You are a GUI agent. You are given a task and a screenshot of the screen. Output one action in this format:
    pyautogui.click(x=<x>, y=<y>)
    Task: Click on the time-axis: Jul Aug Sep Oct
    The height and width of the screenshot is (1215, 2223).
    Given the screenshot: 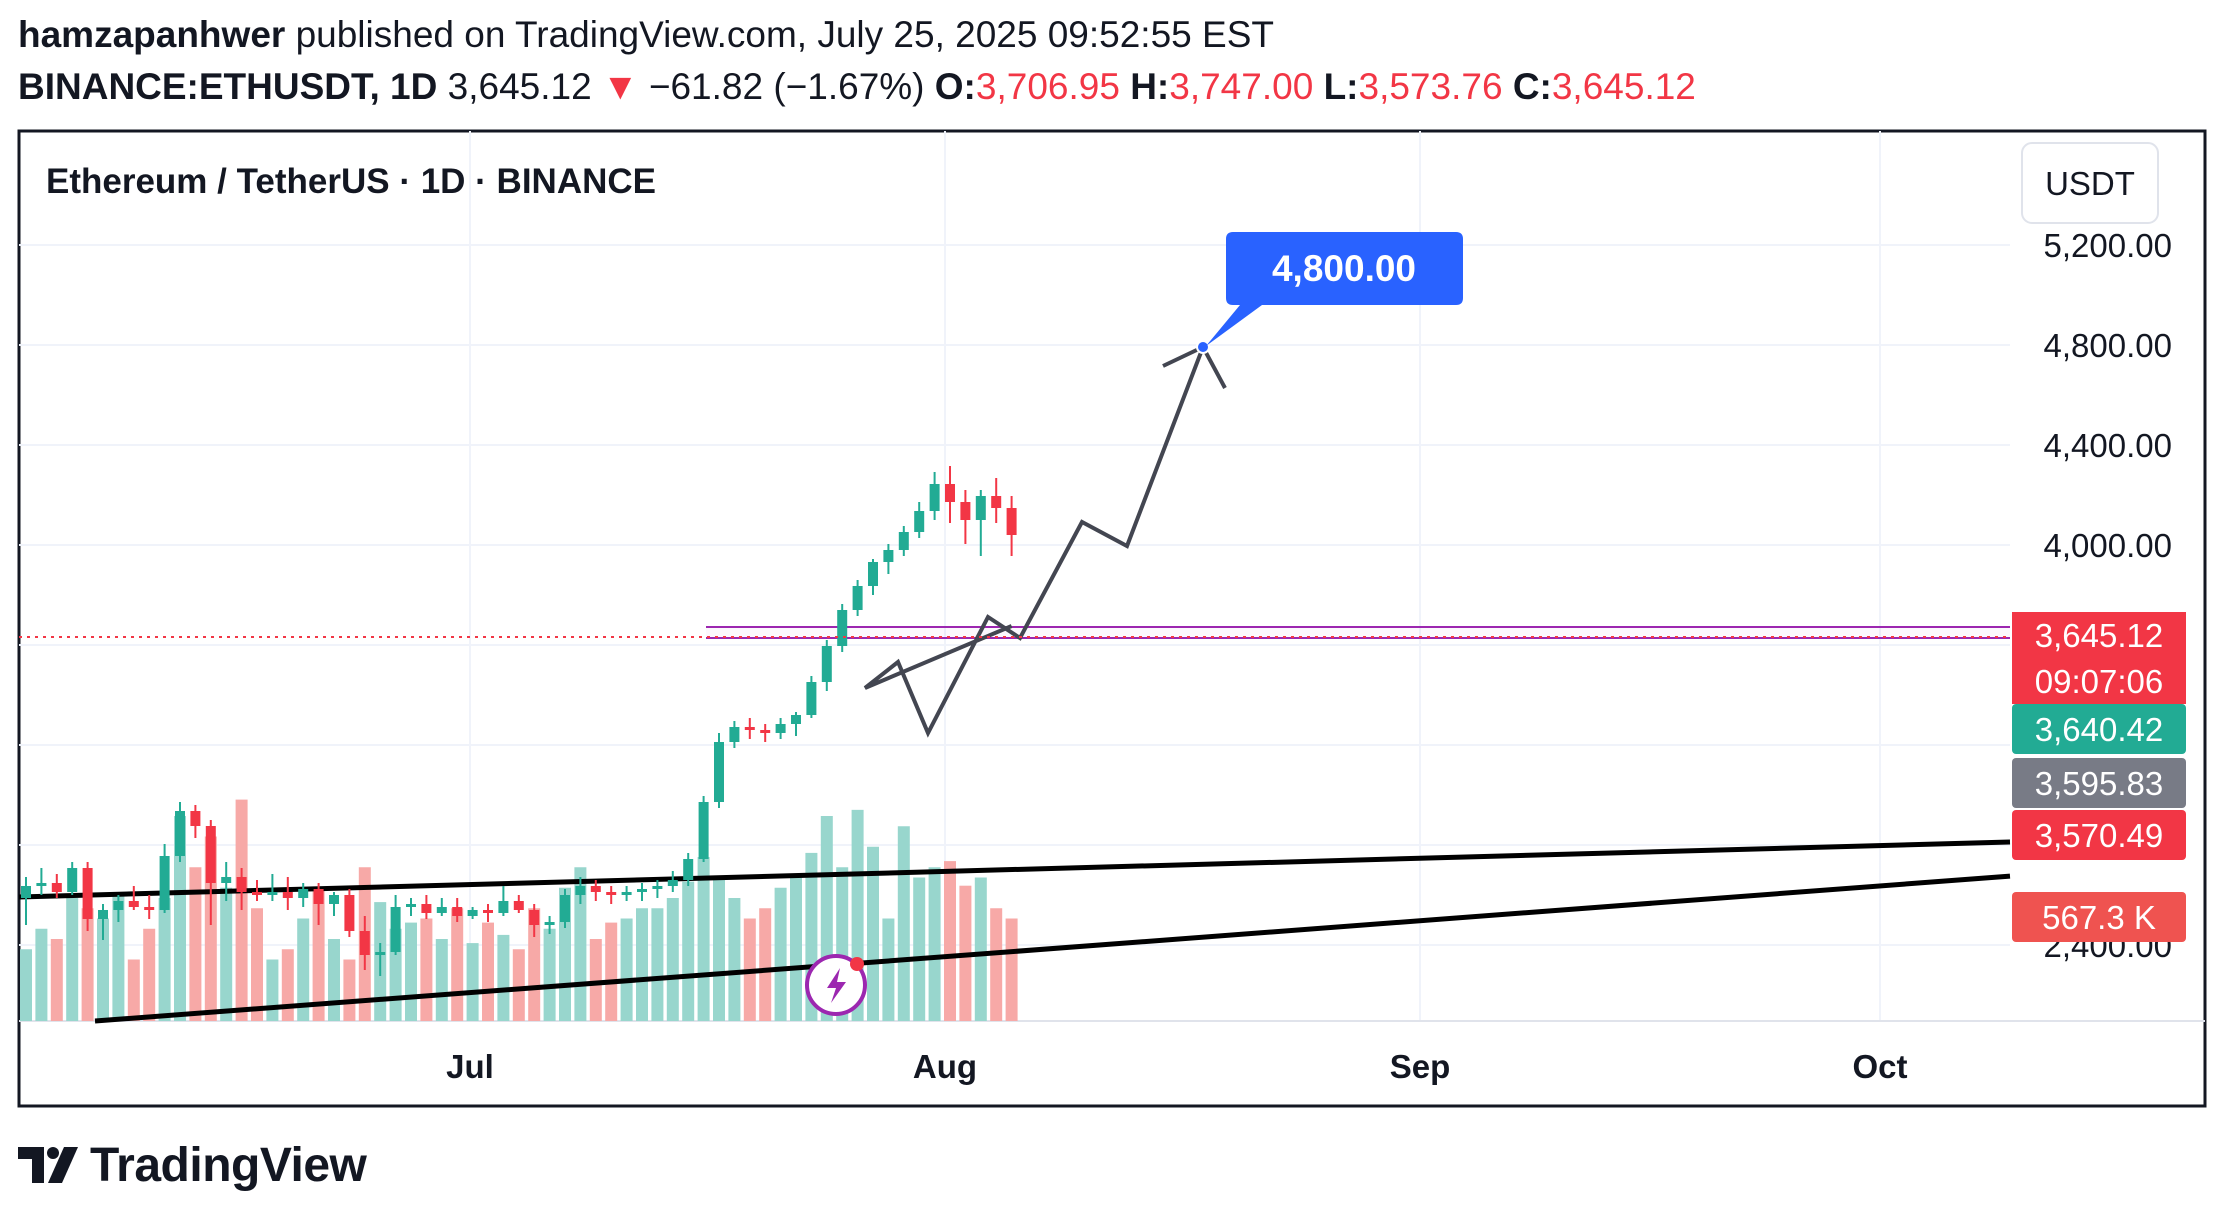 What is the action you would take?
    pyautogui.click(x=1176, y=1066)
    